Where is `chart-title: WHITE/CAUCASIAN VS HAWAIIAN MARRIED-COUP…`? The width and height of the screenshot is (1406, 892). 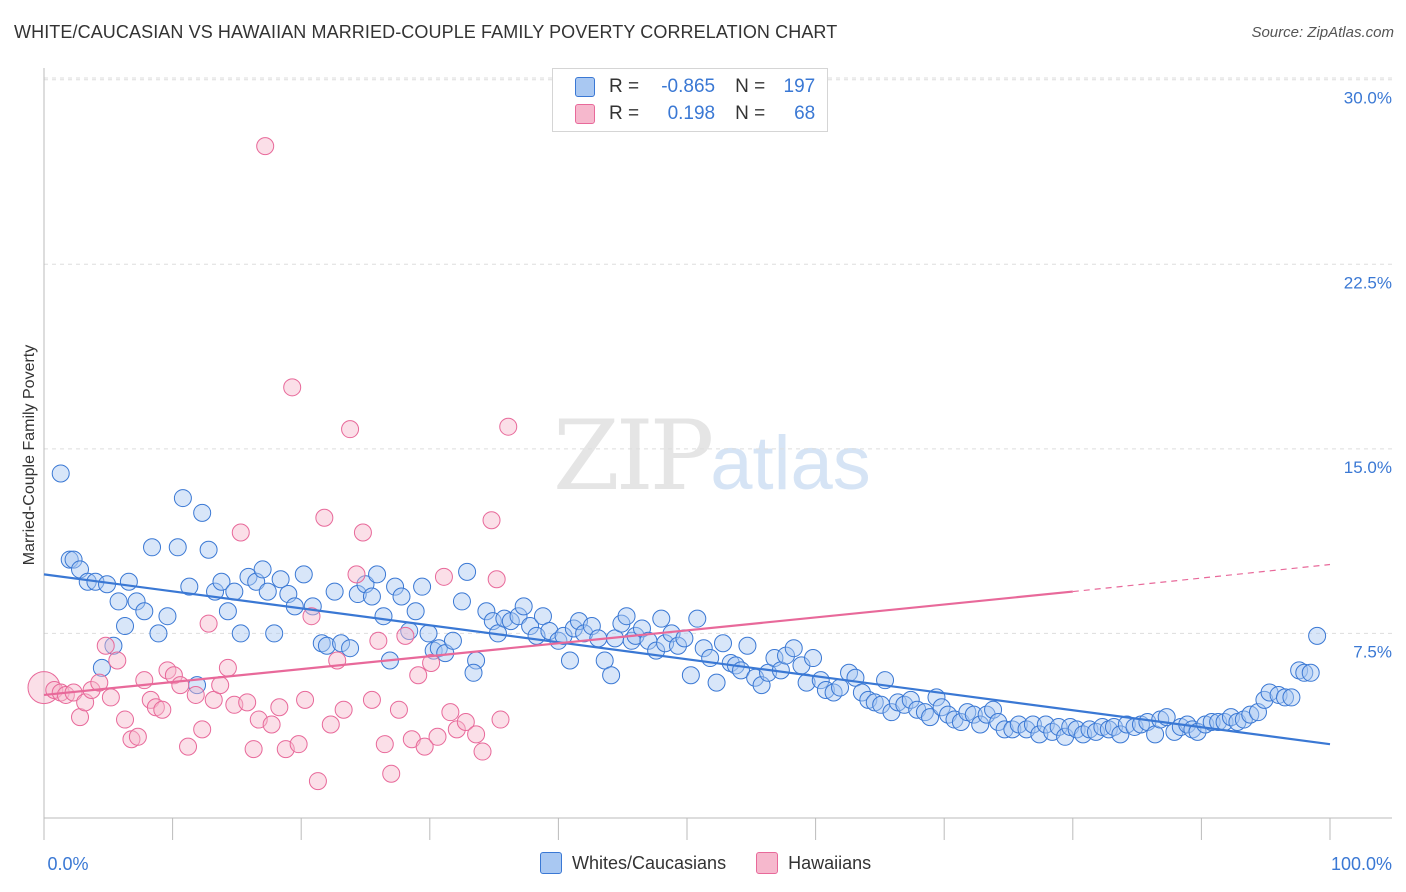 chart-title: WHITE/CAUCASIAN VS HAWAIIAN MARRIED-COUP… is located at coordinates (426, 32).